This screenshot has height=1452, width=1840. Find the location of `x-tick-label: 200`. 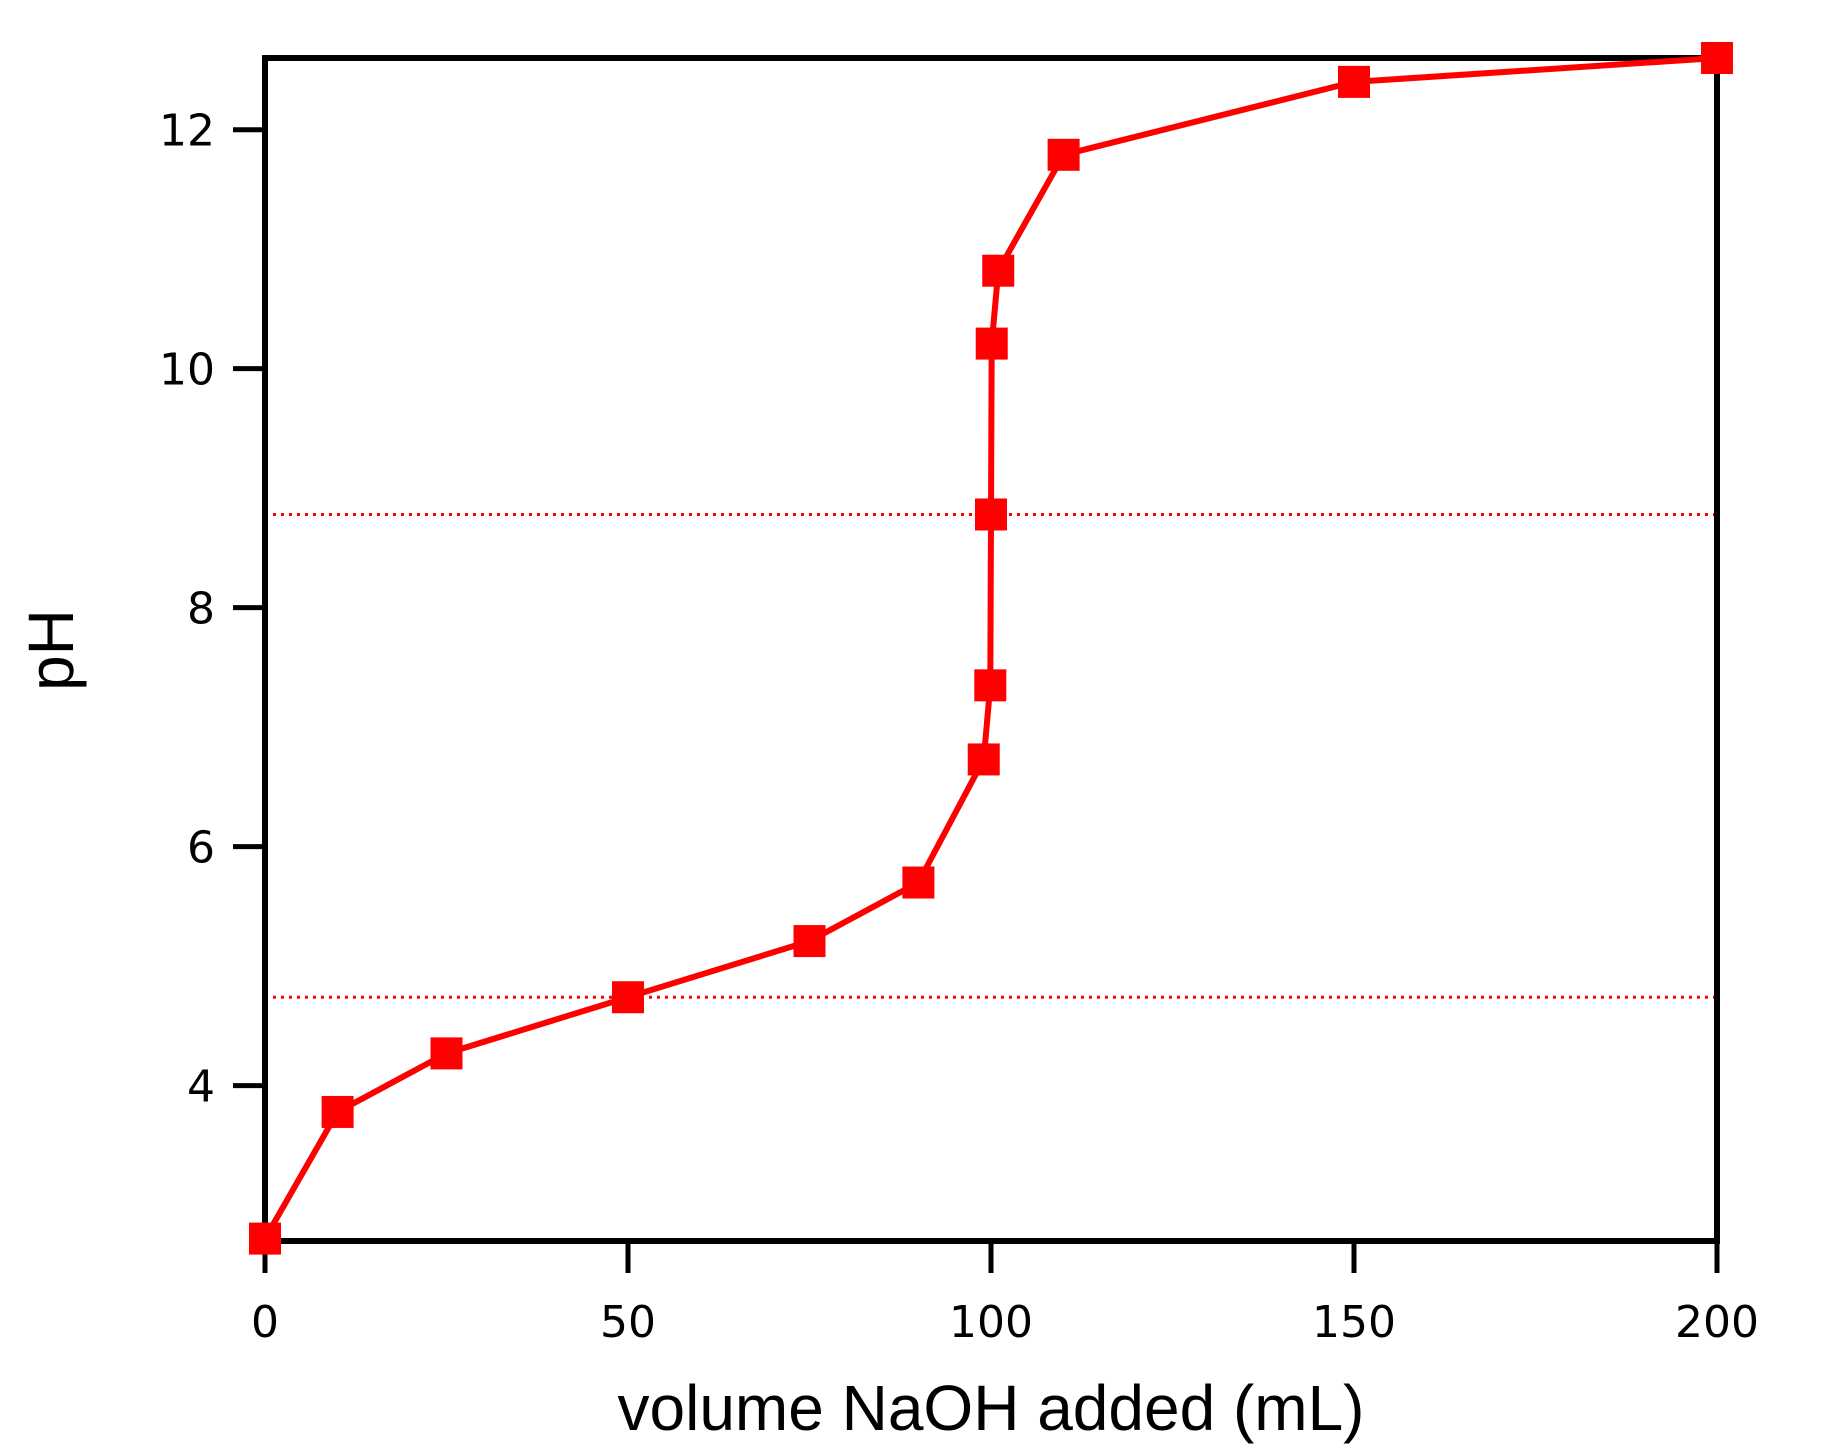

x-tick-label: 200 is located at coordinates (1717, 1322).